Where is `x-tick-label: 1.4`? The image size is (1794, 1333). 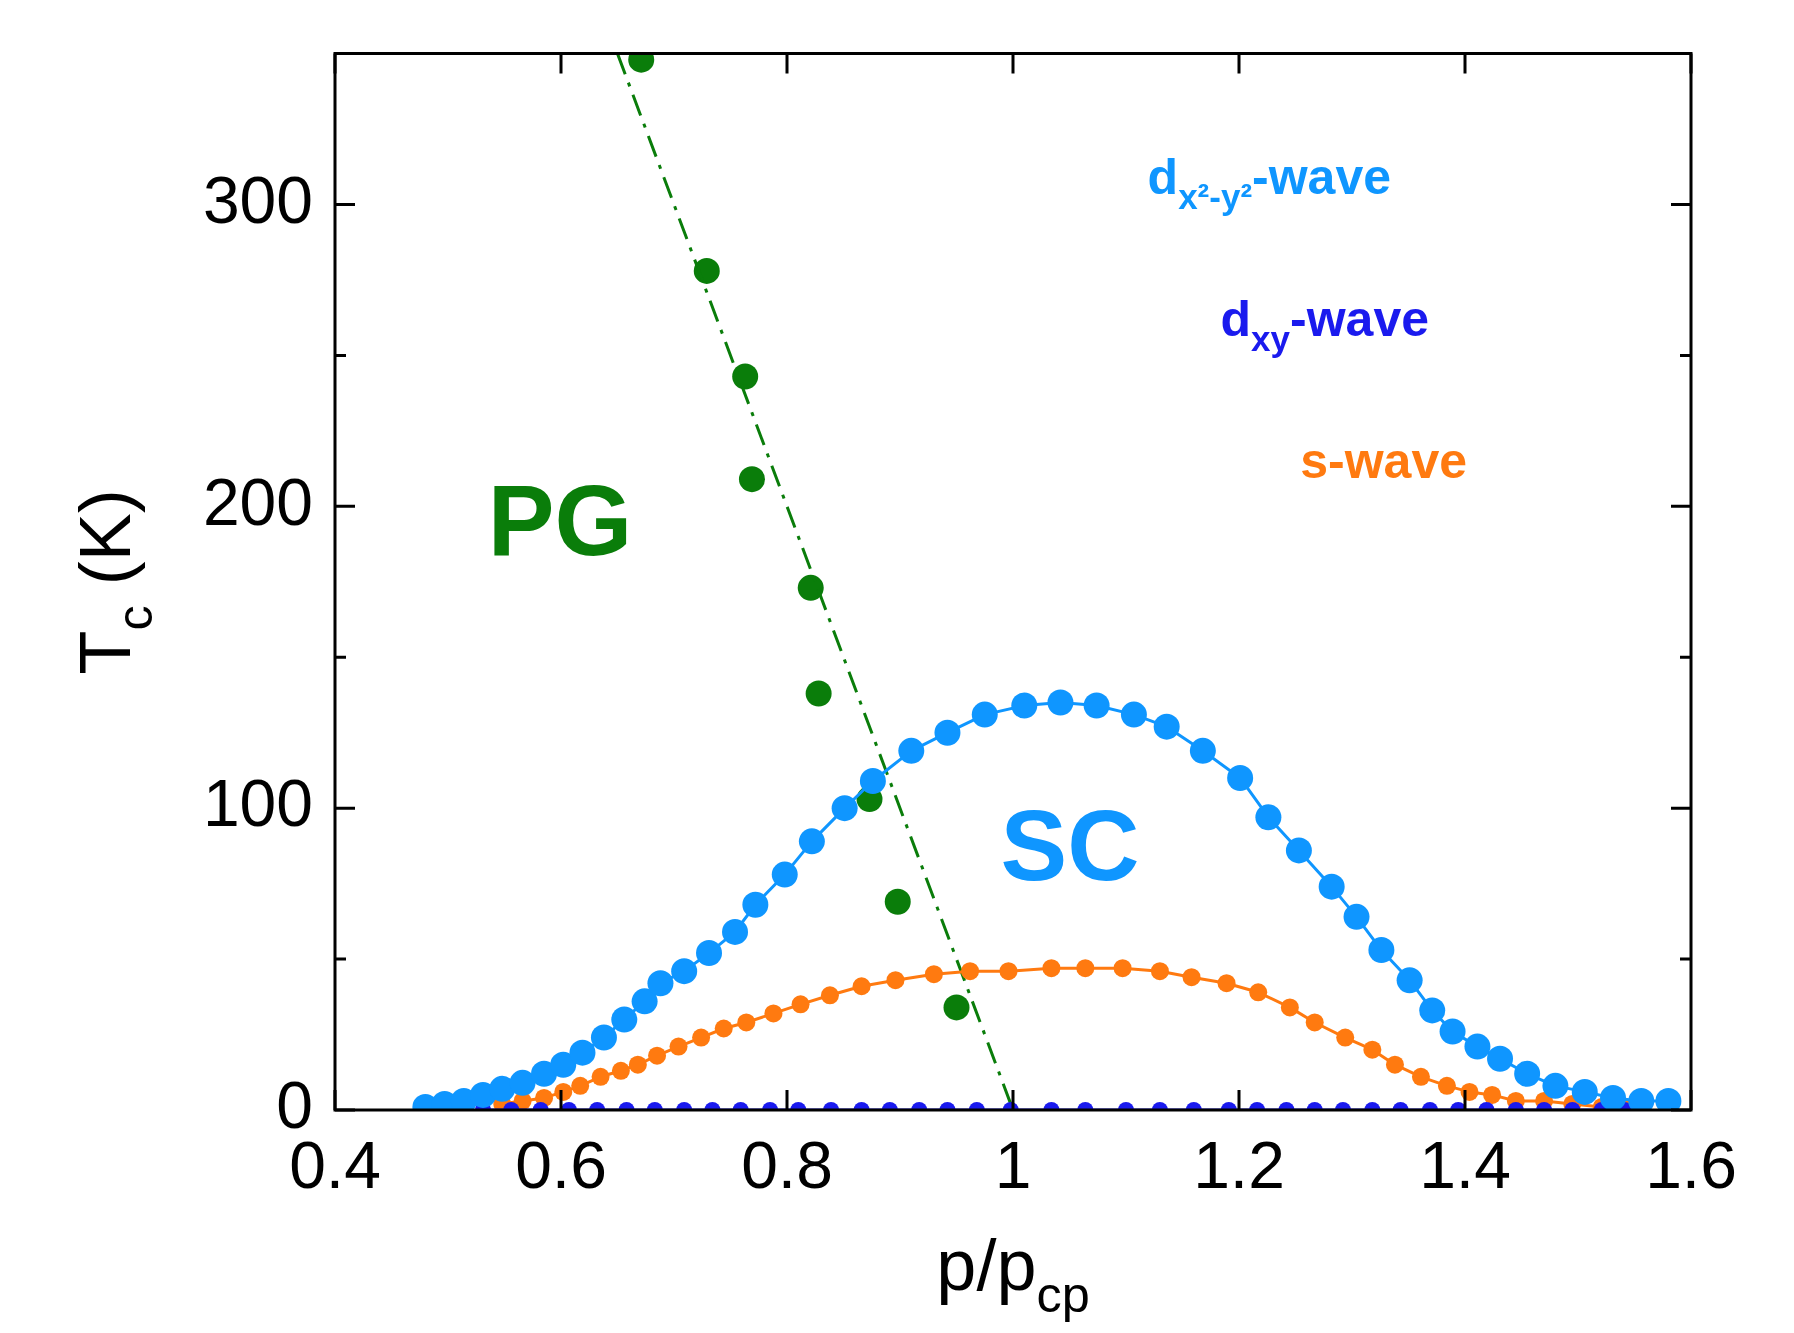 x-tick-label: 1.4 is located at coordinates (1465, 1164).